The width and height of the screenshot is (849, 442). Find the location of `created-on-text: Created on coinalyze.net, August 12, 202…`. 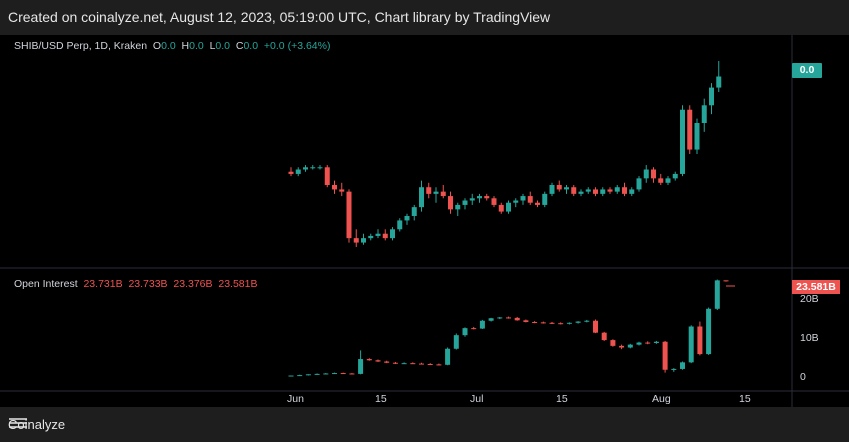

created-on-text: Created on coinalyze.net, August 12, 202… is located at coordinates (279, 17).